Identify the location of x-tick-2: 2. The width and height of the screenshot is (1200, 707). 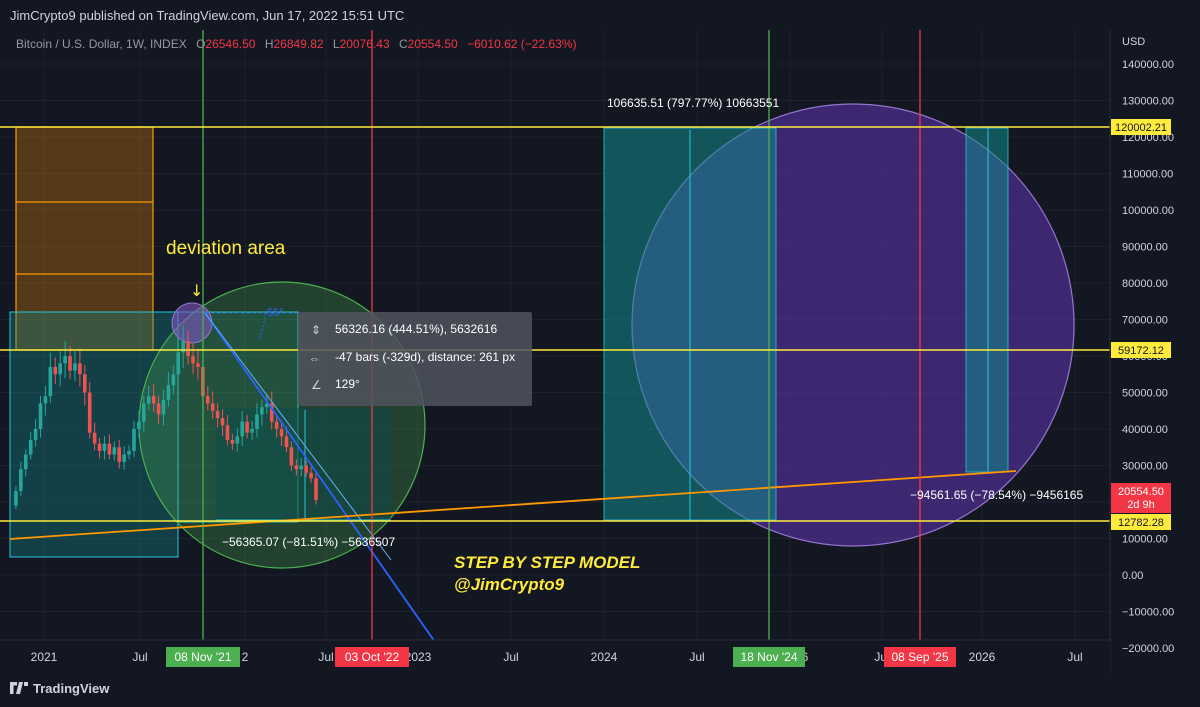
(245, 657).